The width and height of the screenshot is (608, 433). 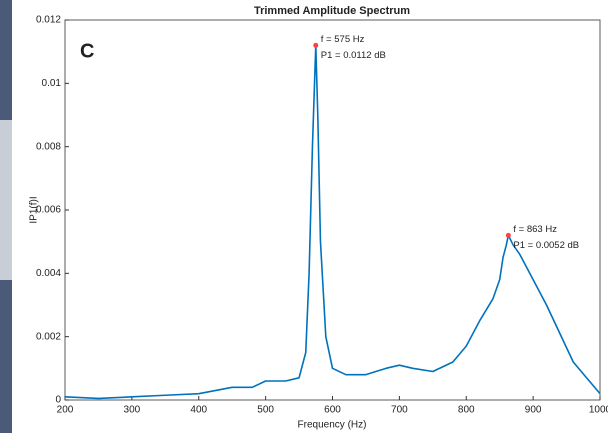 I want to click on annotation-text: f = 575 Hz, so click(x=343, y=39).